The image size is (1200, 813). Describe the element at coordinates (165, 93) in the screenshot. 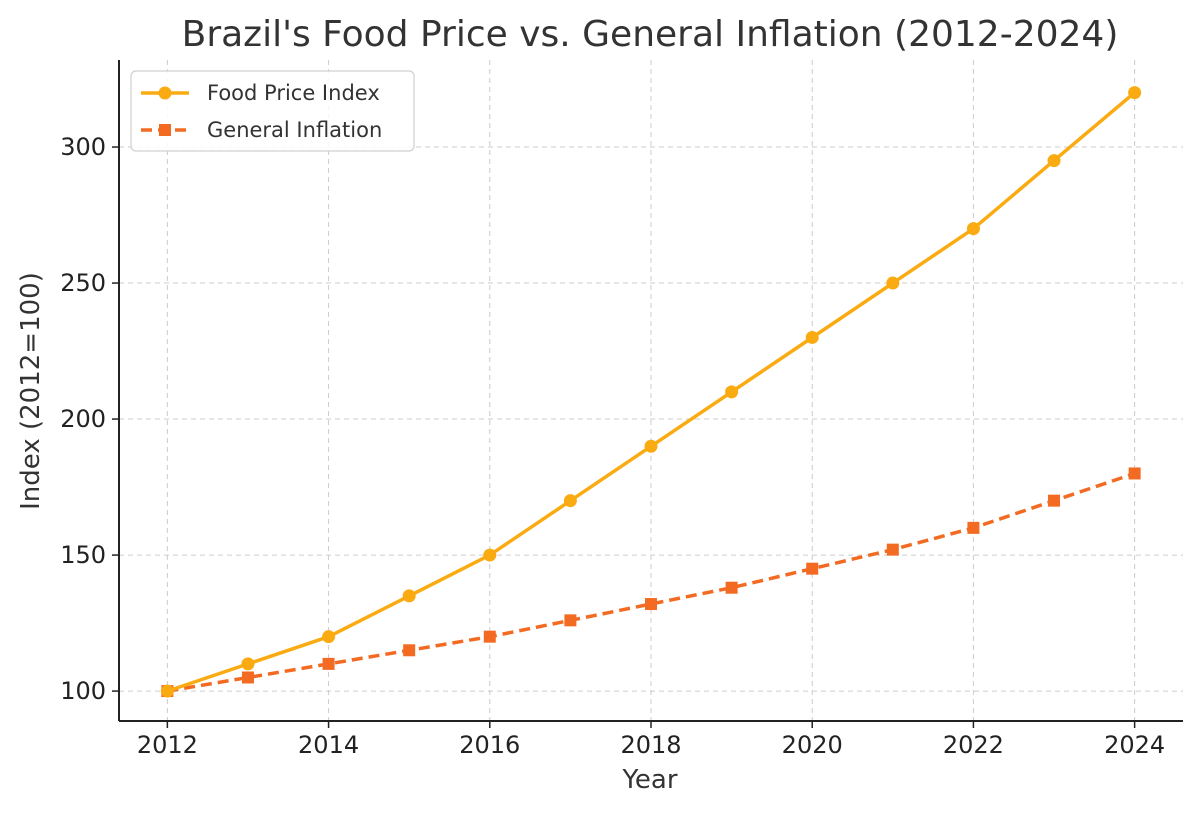

I see `legend-marker-food-price-index` at that location.